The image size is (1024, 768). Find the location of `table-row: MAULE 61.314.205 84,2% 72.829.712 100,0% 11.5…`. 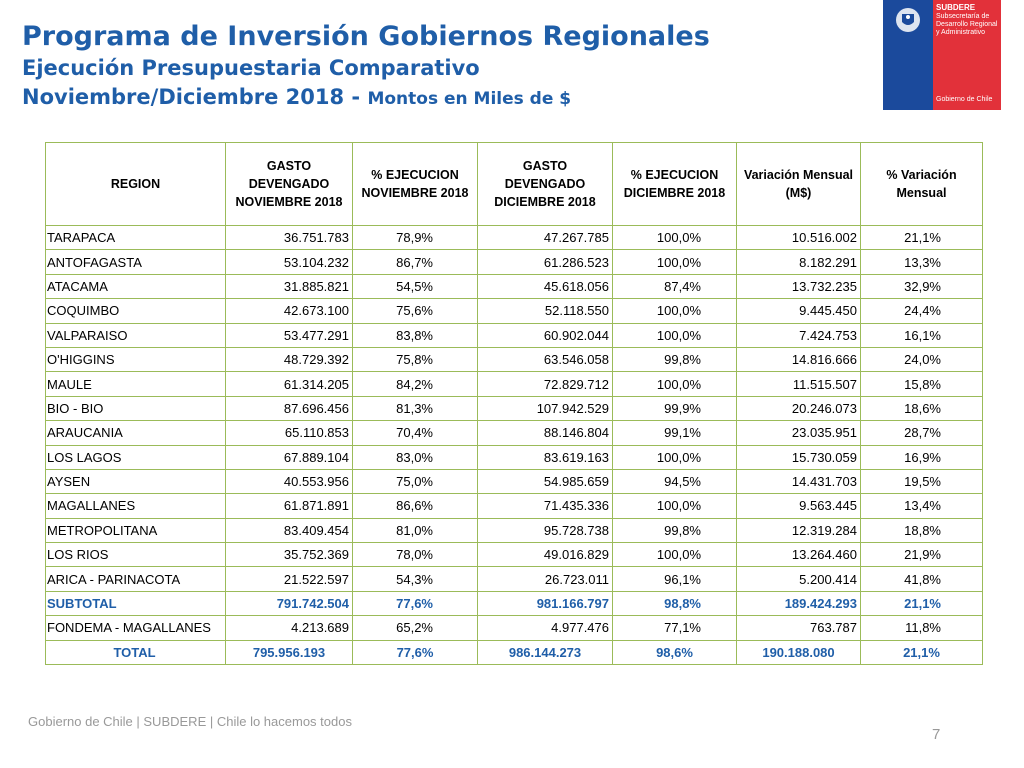

table-row: MAULE 61.314.205 84,2% 72.829.712 100,0% 11.5… is located at coordinates (514, 384).